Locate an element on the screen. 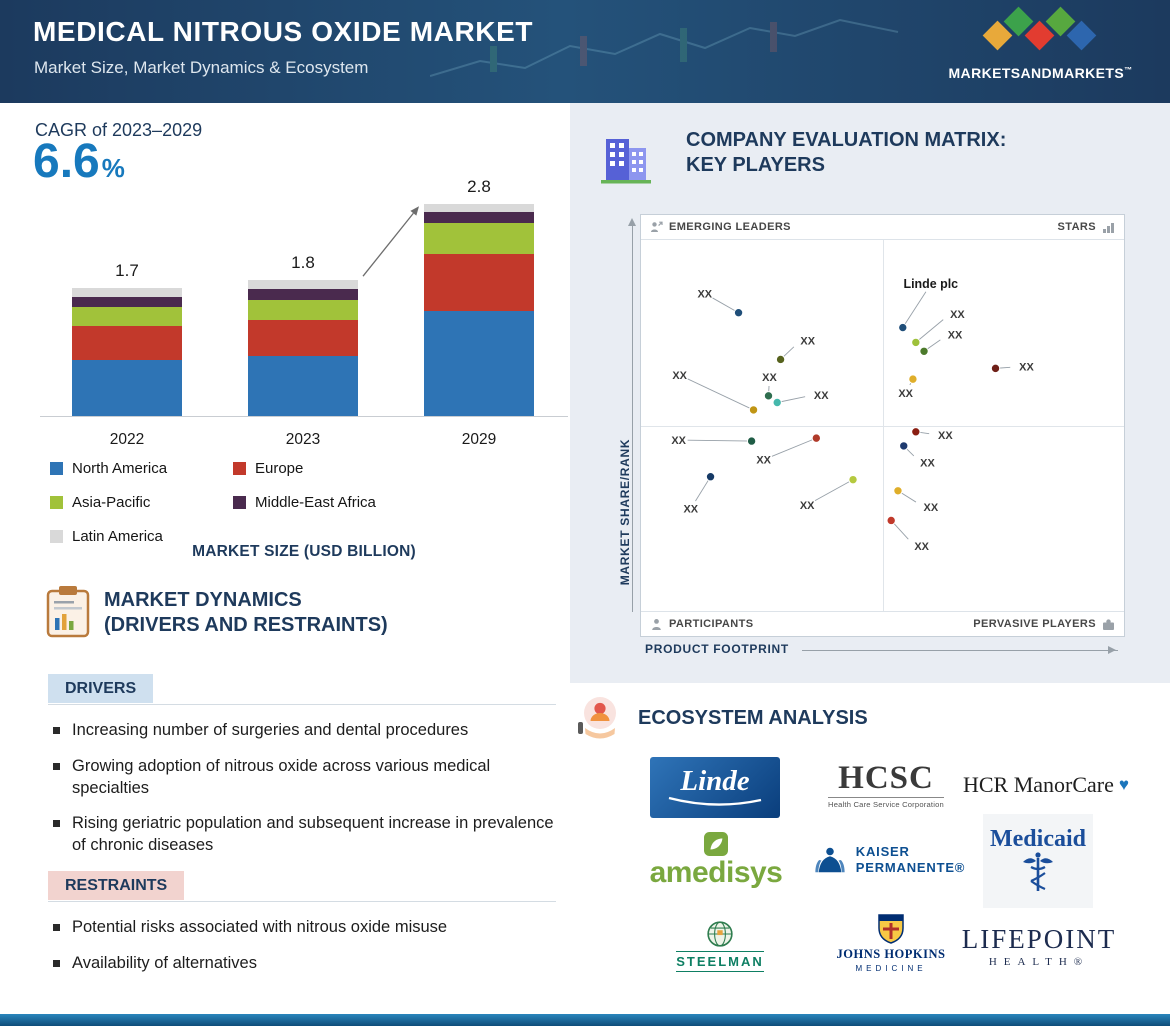 This screenshot has height=1026, width=1170. logo-kaiser-permanente: KAISER PERMANENTE® is located at coordinates (889, 860).